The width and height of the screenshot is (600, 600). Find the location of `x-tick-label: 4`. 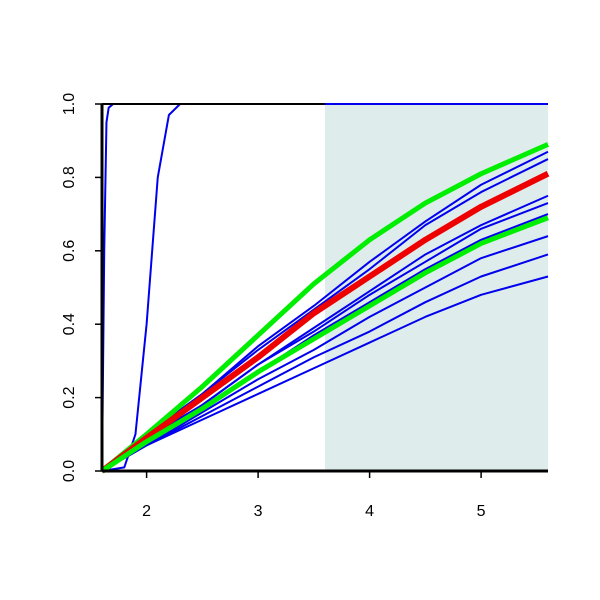

x-tick-label: 4 is located at coordinates (369, 511).